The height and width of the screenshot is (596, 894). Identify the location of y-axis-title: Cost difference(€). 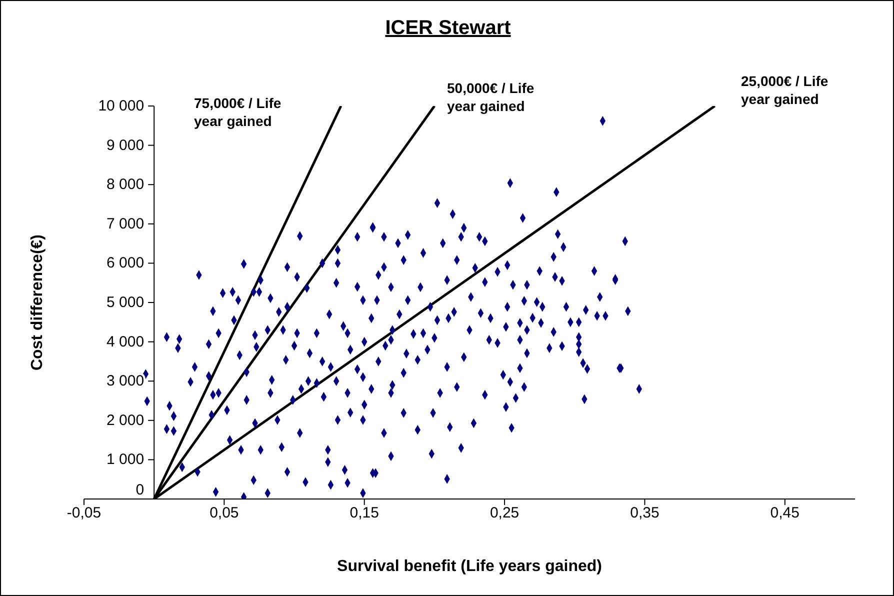
(37, 302).